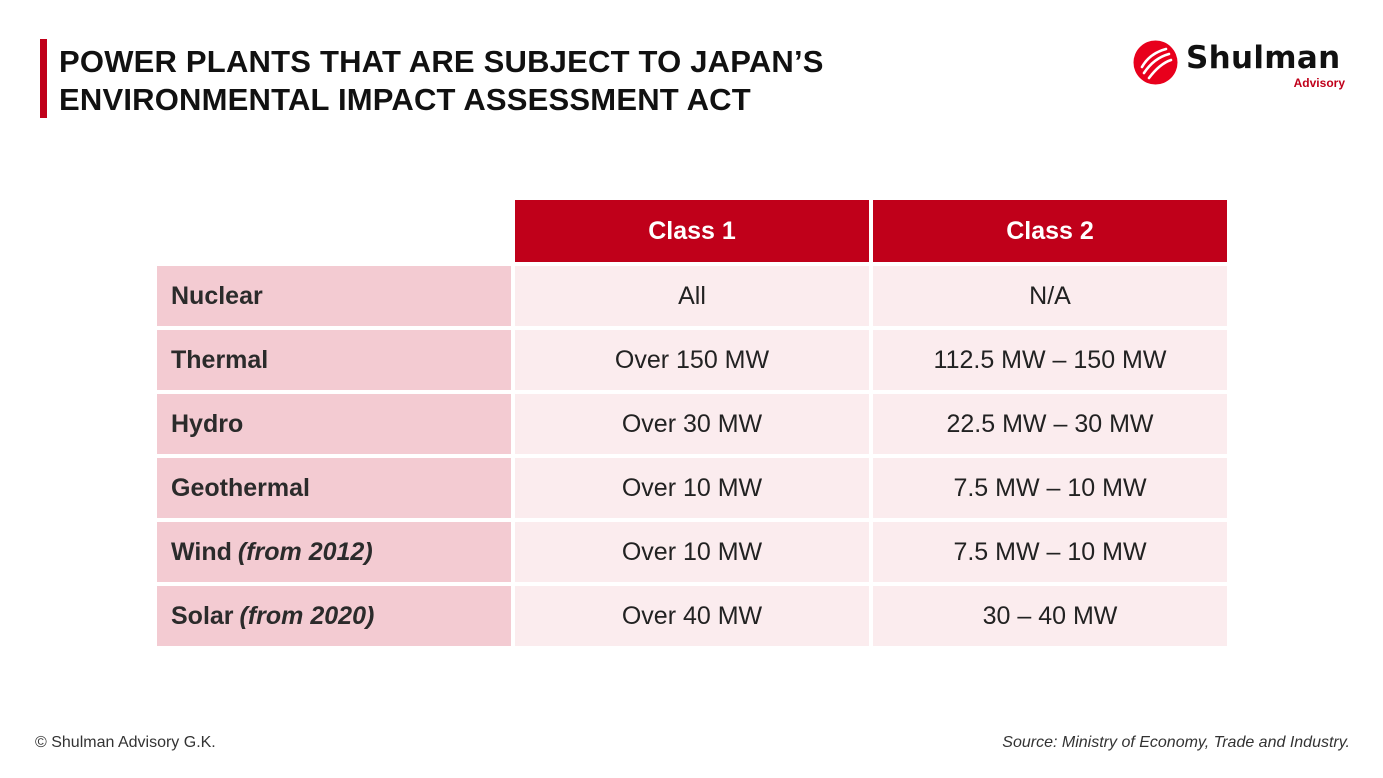  I want to click on class-1-value: Over 150 MW, so click(692, 360).